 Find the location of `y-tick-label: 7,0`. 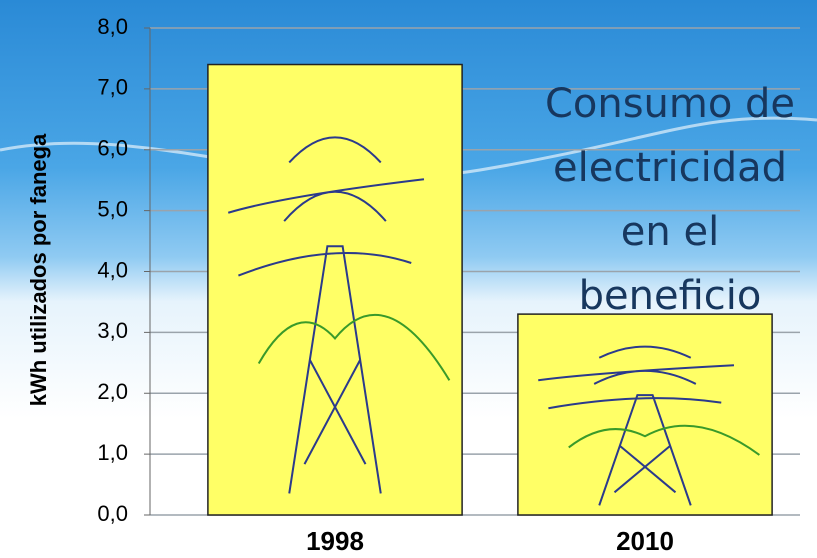

y-tick-label: 7,0 is located at coordinates (112, 87).